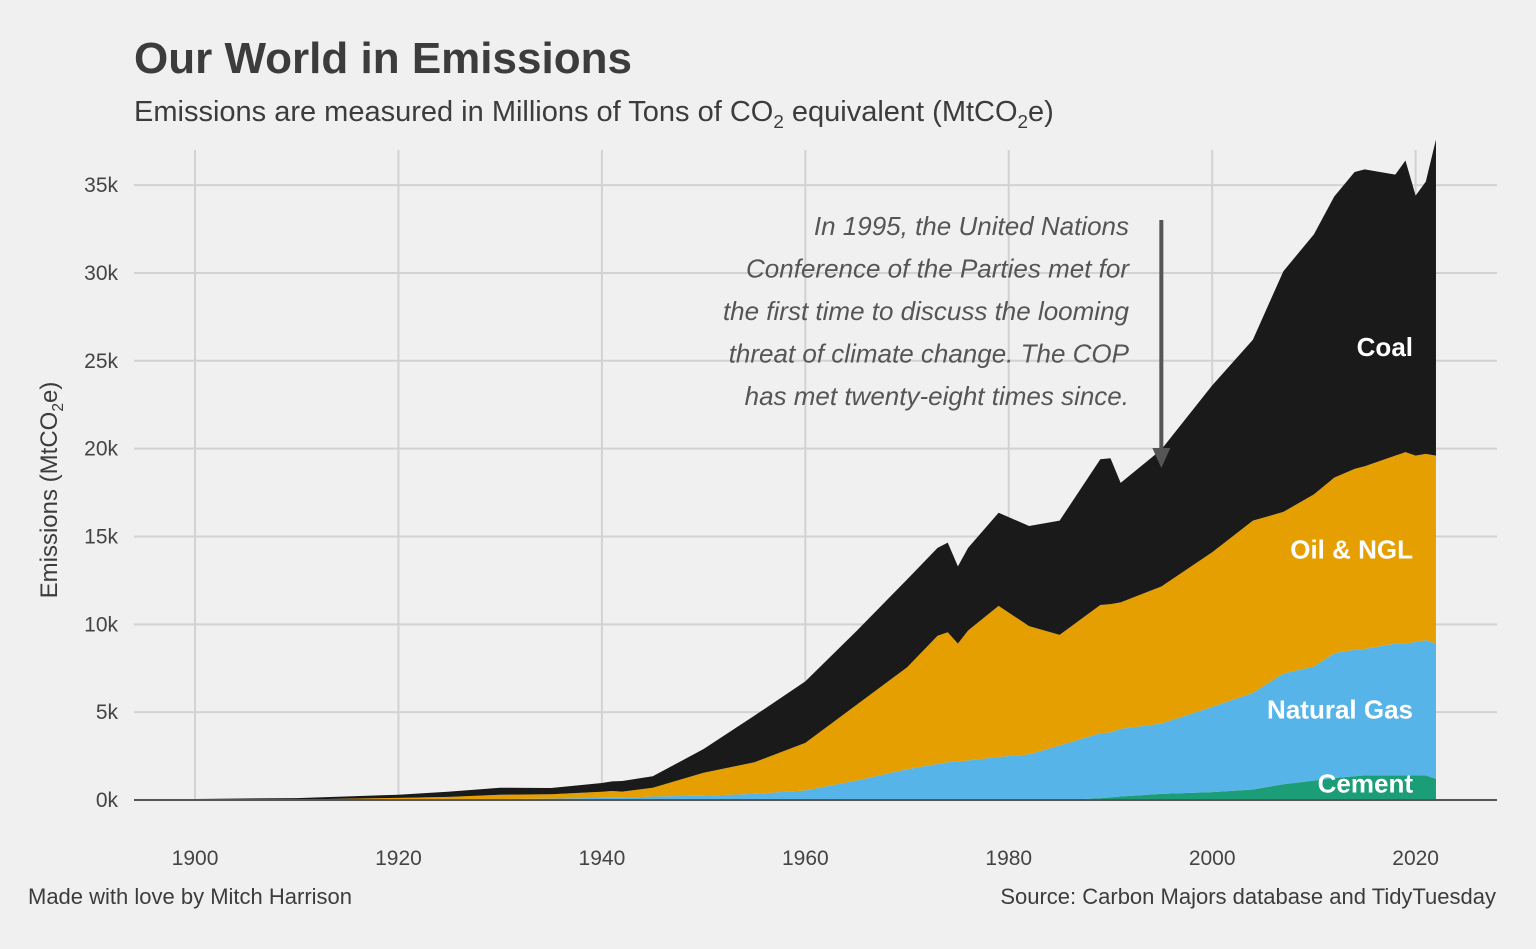  I want to click on y-axis-title: Emissions (MtCO2e), so click(52, 490).